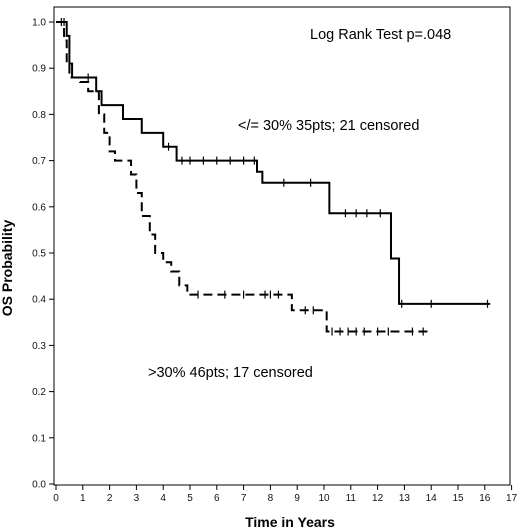 Image resolution: width=520 pixels, height=532 pixels. I want to click on x-tick-label: 5, so click(190, 498).